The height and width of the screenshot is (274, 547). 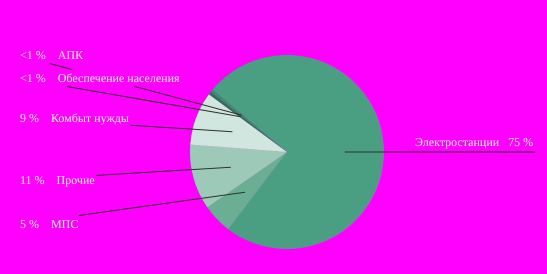 I want to click on slice-label: <1 % АПК, so click(x=52, y=55).